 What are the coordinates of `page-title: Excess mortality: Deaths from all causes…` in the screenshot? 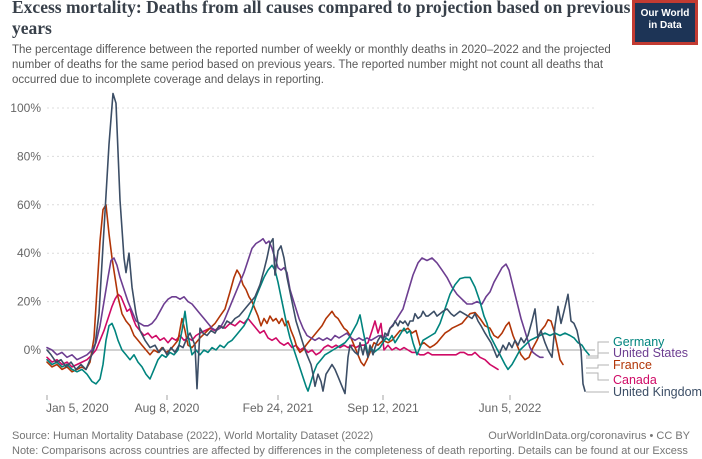 It's located at (321, 19).